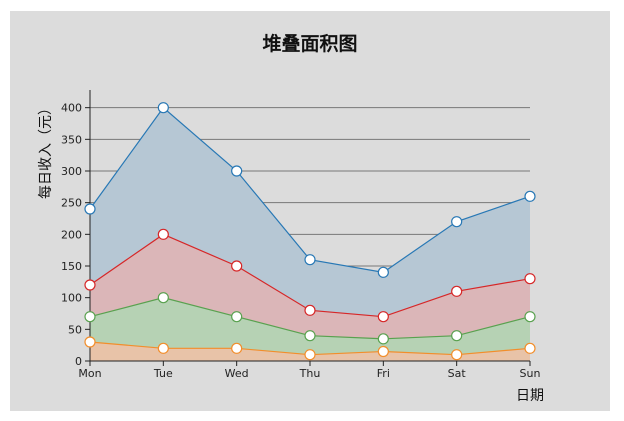 The height and width of the screenshot is (421, 624). Describe the element at coordinates (530, 396) in the screenshot. I see `x-axis-label: 日期` at that location.